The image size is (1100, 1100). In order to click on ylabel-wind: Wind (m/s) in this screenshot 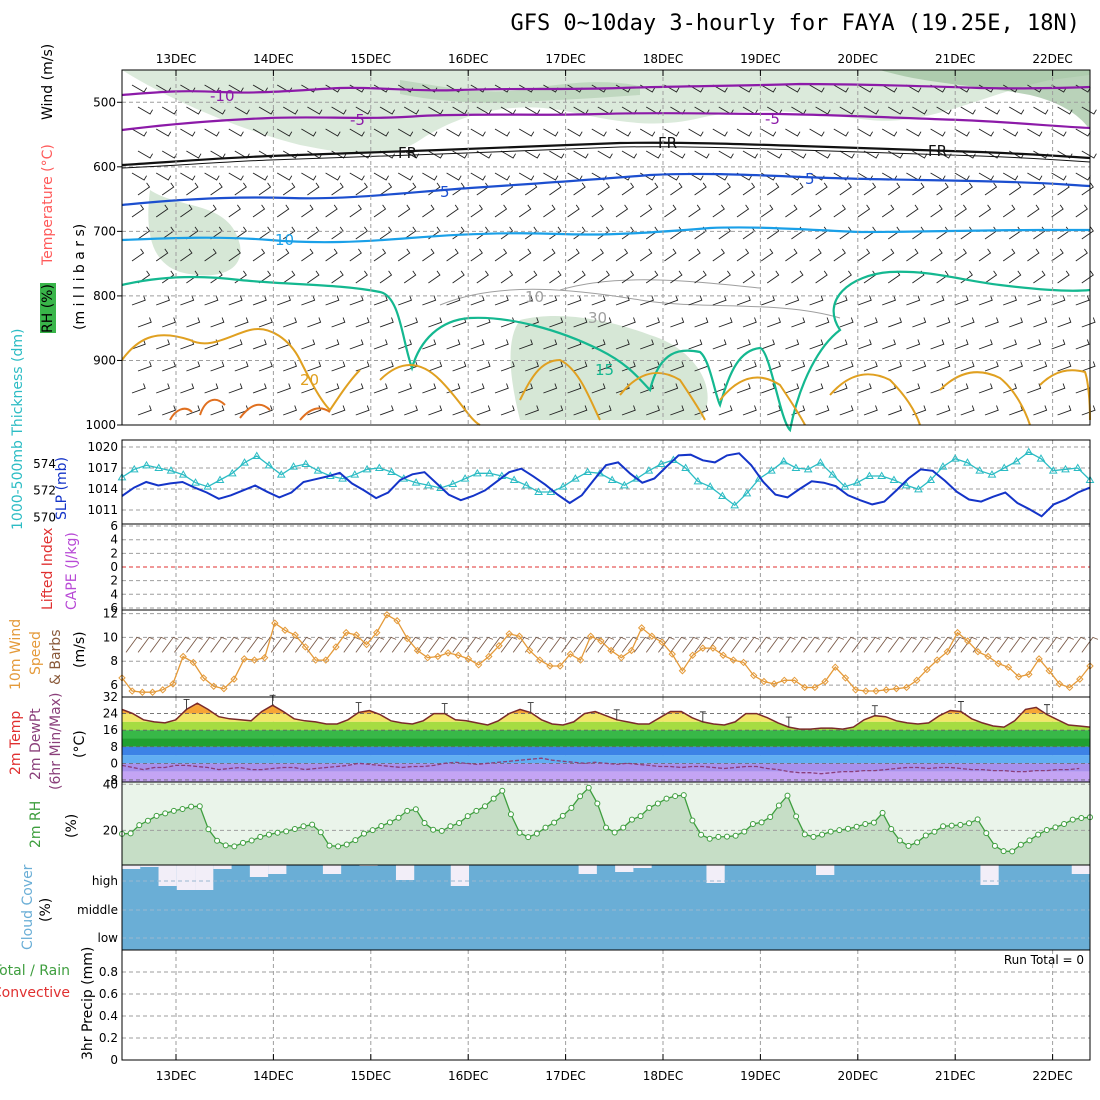, I will do `click(48, 82)`.